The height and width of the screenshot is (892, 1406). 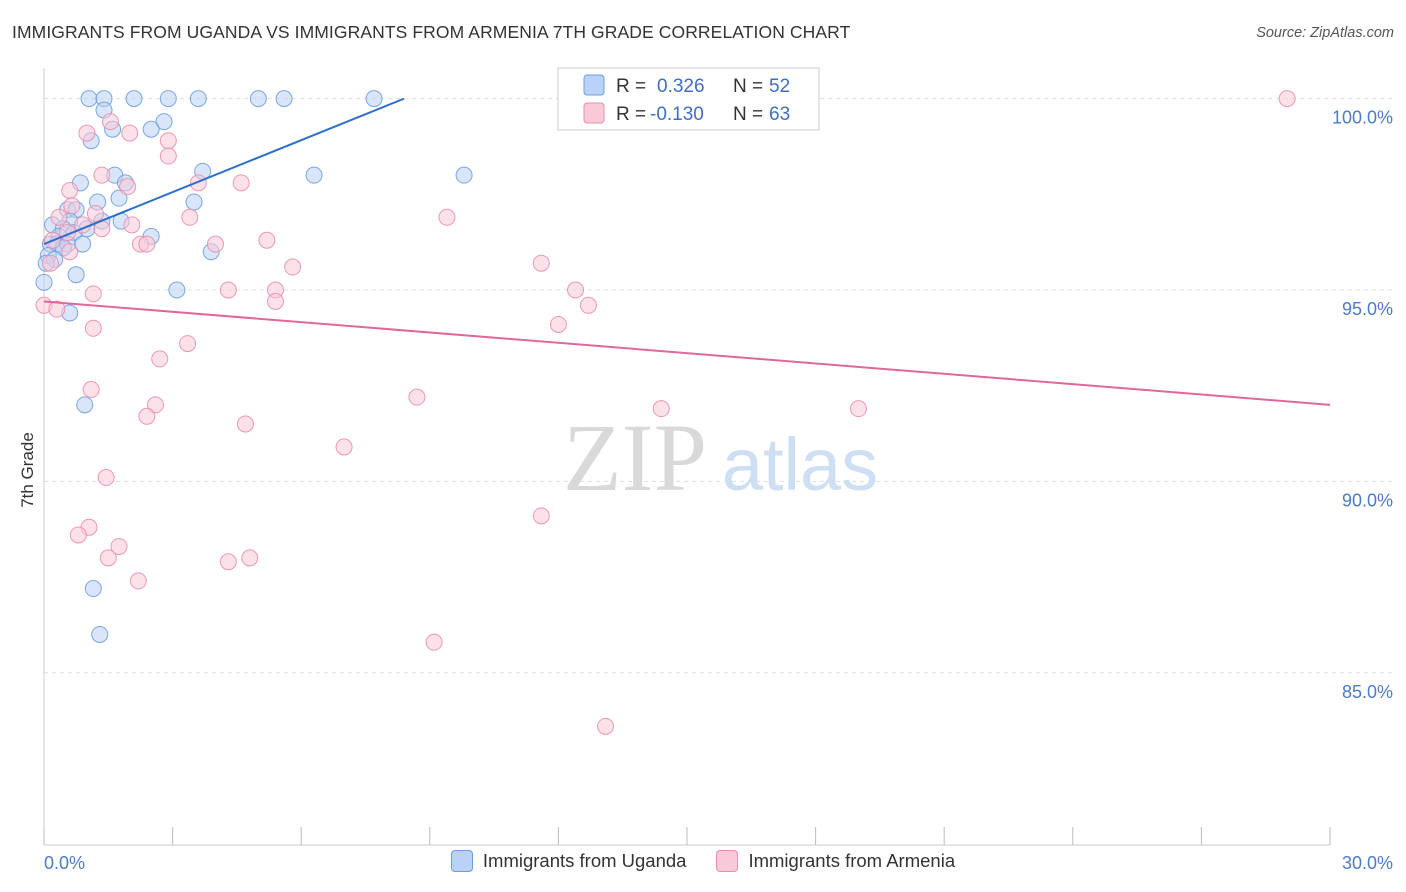 What do you see at coordinates (1367, 500) in the screenshot?
I see `y-tick-label-90: 90.0%` at bounding box center [1367, 500].